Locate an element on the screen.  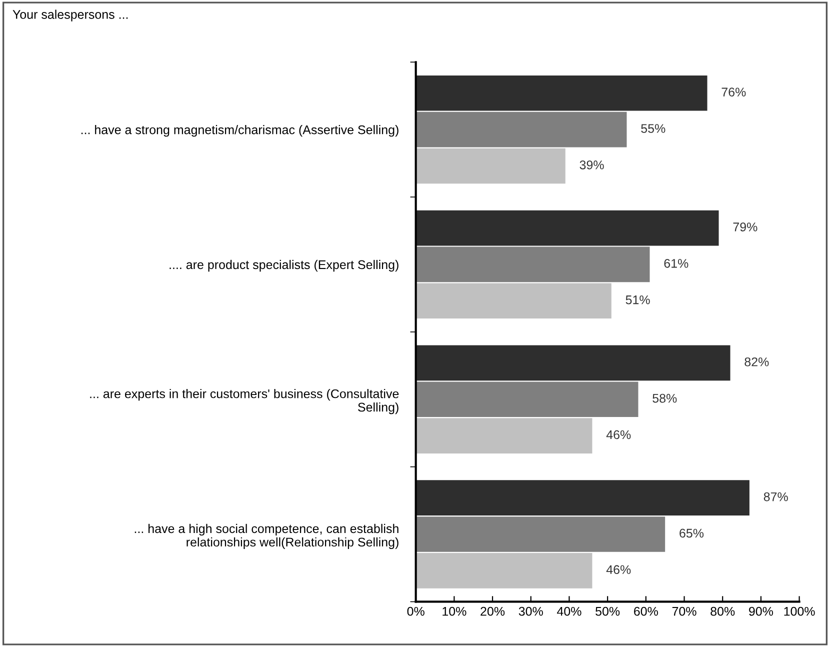
x-tick-label: 80% is located at coordinates (722, 611).